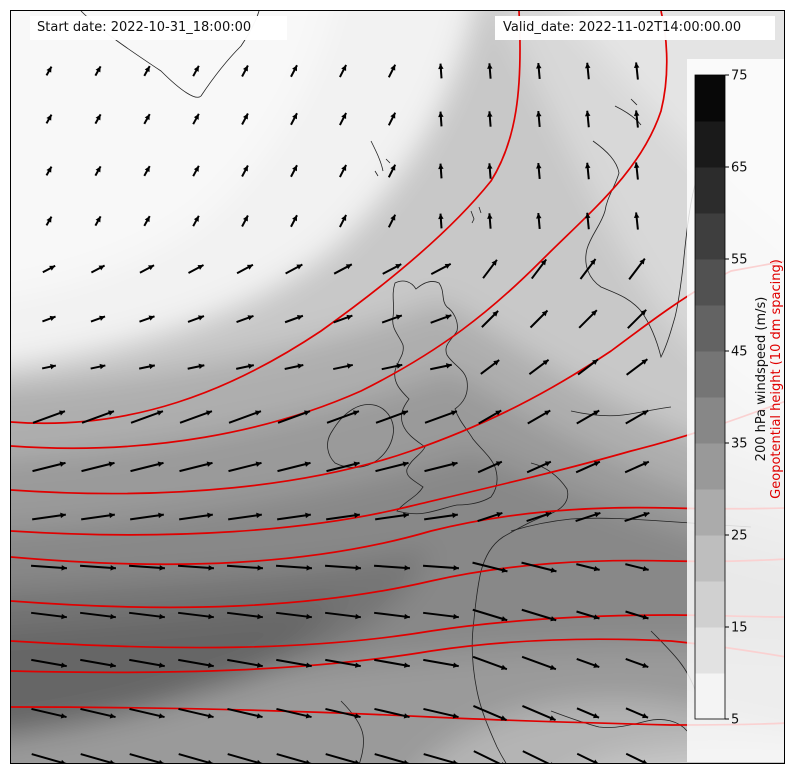 The image size is (794, 773). I want to click on colorbar-tick-label: 75, so click(739, 76).